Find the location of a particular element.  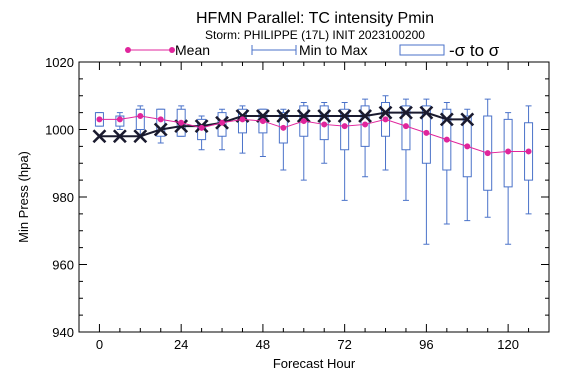

mean-line is located at coordinates (314, 134).